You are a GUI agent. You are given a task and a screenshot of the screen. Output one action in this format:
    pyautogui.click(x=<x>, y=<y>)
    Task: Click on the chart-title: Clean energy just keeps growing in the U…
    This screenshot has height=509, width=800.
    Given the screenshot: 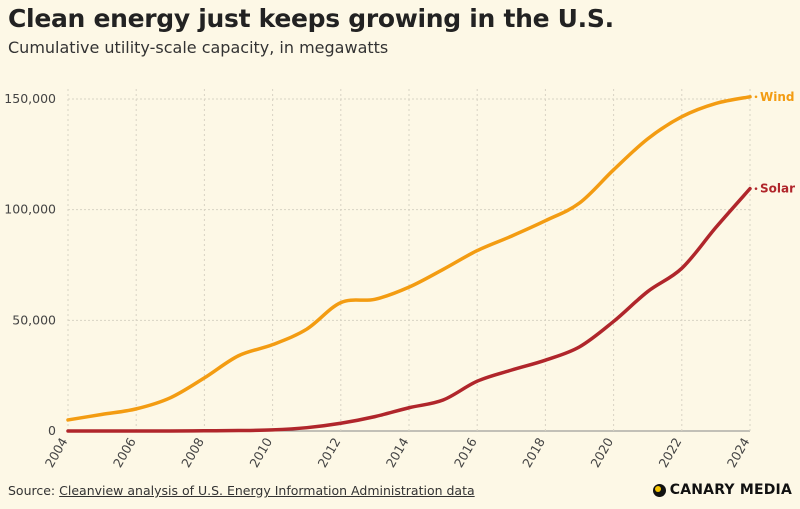 What is the action you would take?
    pyautogui.click(x=311, y=18)
    